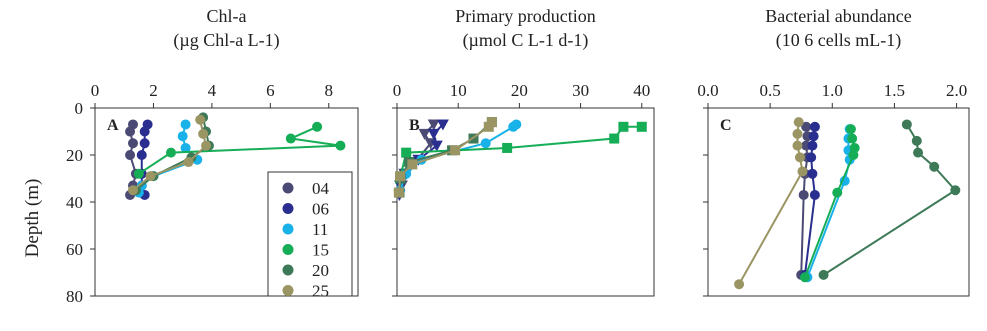 The width and height of the screenshot is (987, 331). I want to click on panel-title-line2: (µg Chl-a L-1), so click(226, 40).